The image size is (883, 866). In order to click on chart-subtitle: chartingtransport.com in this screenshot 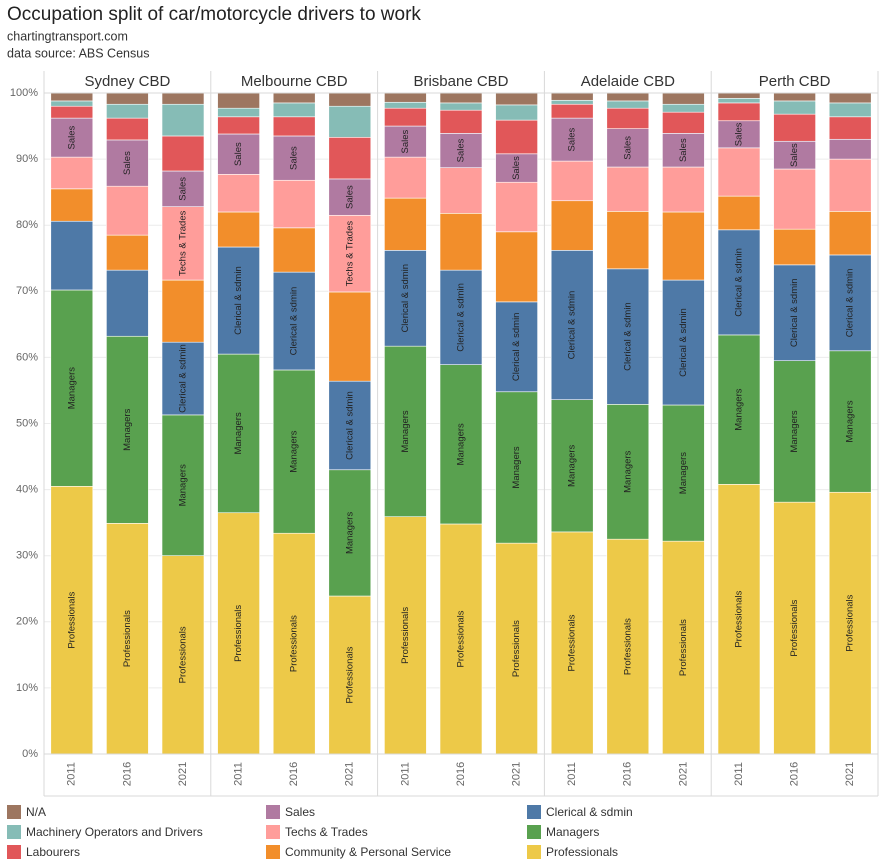, I will do `click(67, 36)`.